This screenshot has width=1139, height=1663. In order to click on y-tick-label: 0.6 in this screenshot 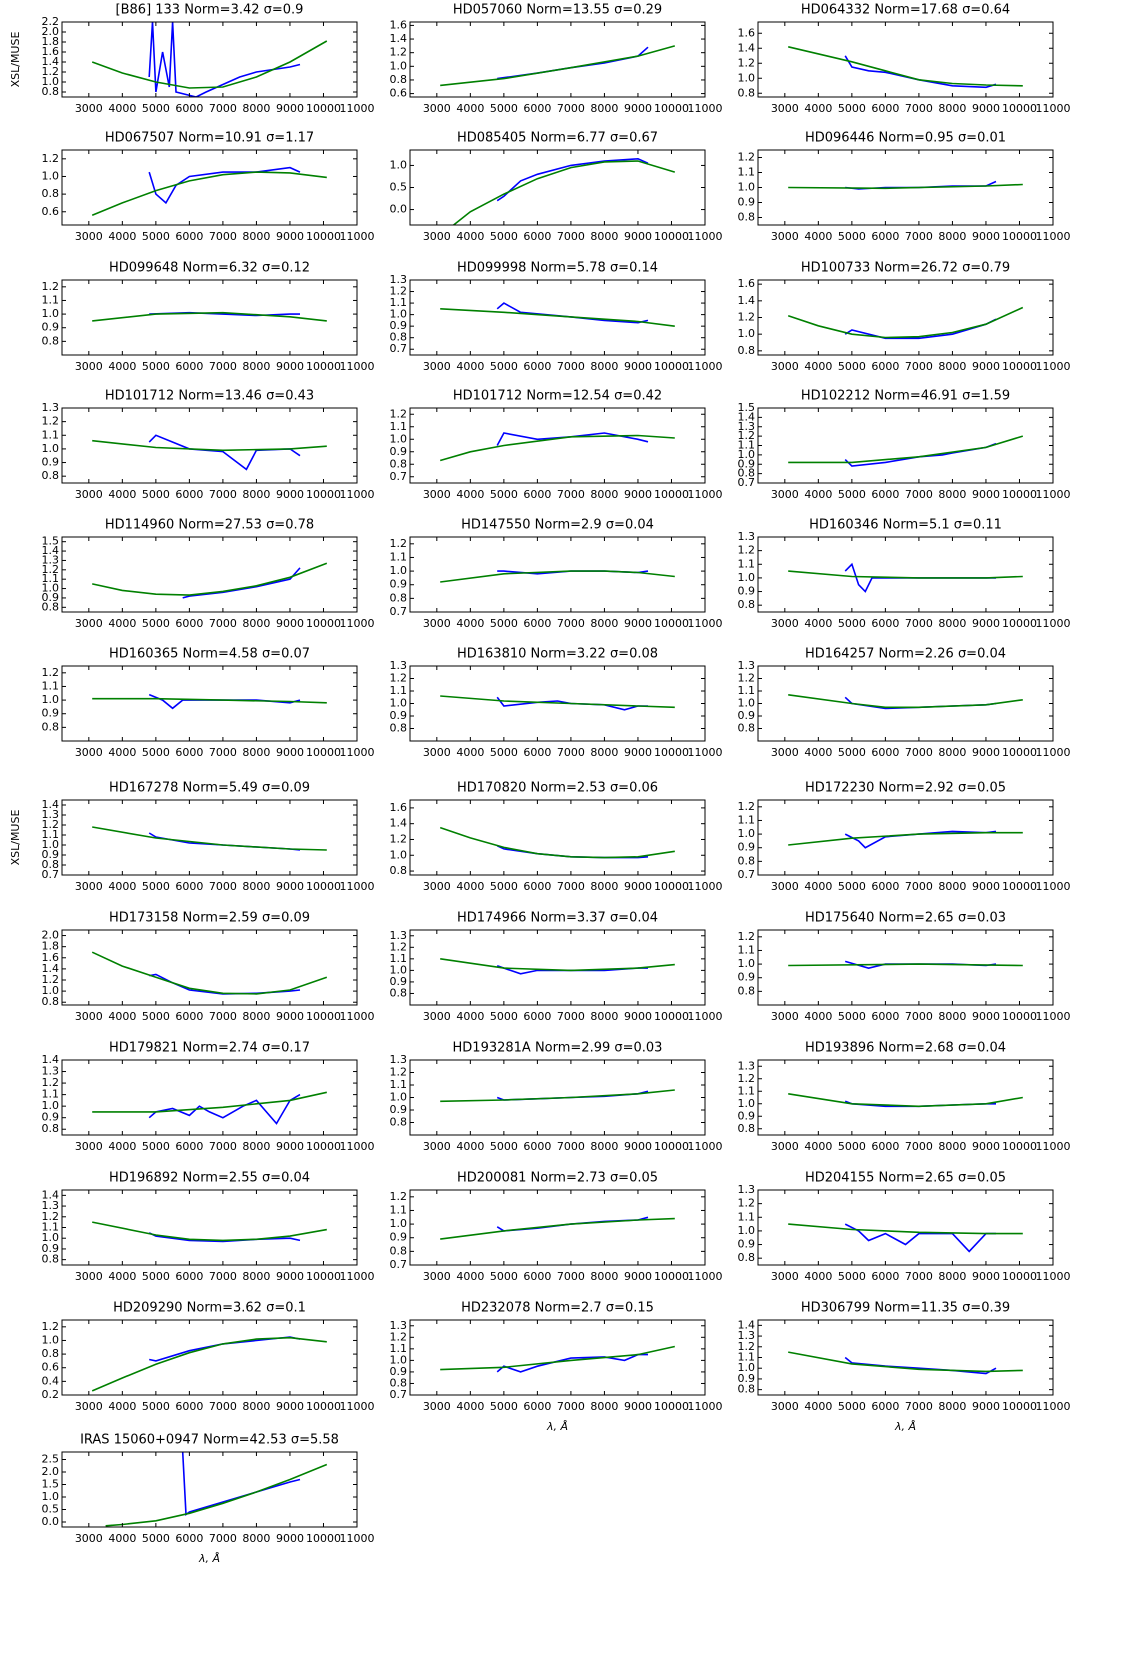, I will do `click(51, 211)`.